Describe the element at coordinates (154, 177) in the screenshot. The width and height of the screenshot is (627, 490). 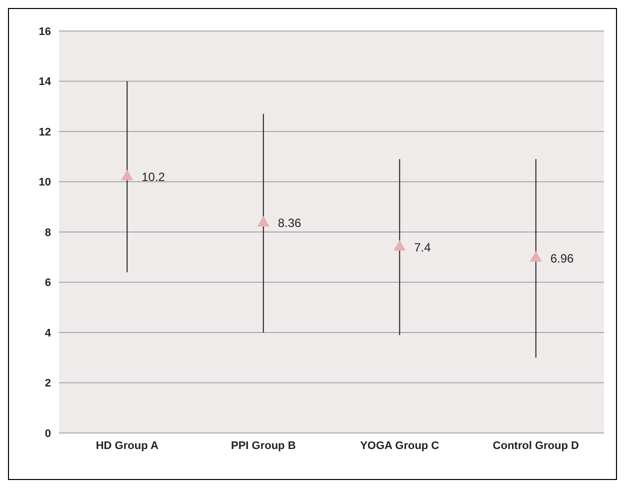
I see `data-label: 10.2` at that location.